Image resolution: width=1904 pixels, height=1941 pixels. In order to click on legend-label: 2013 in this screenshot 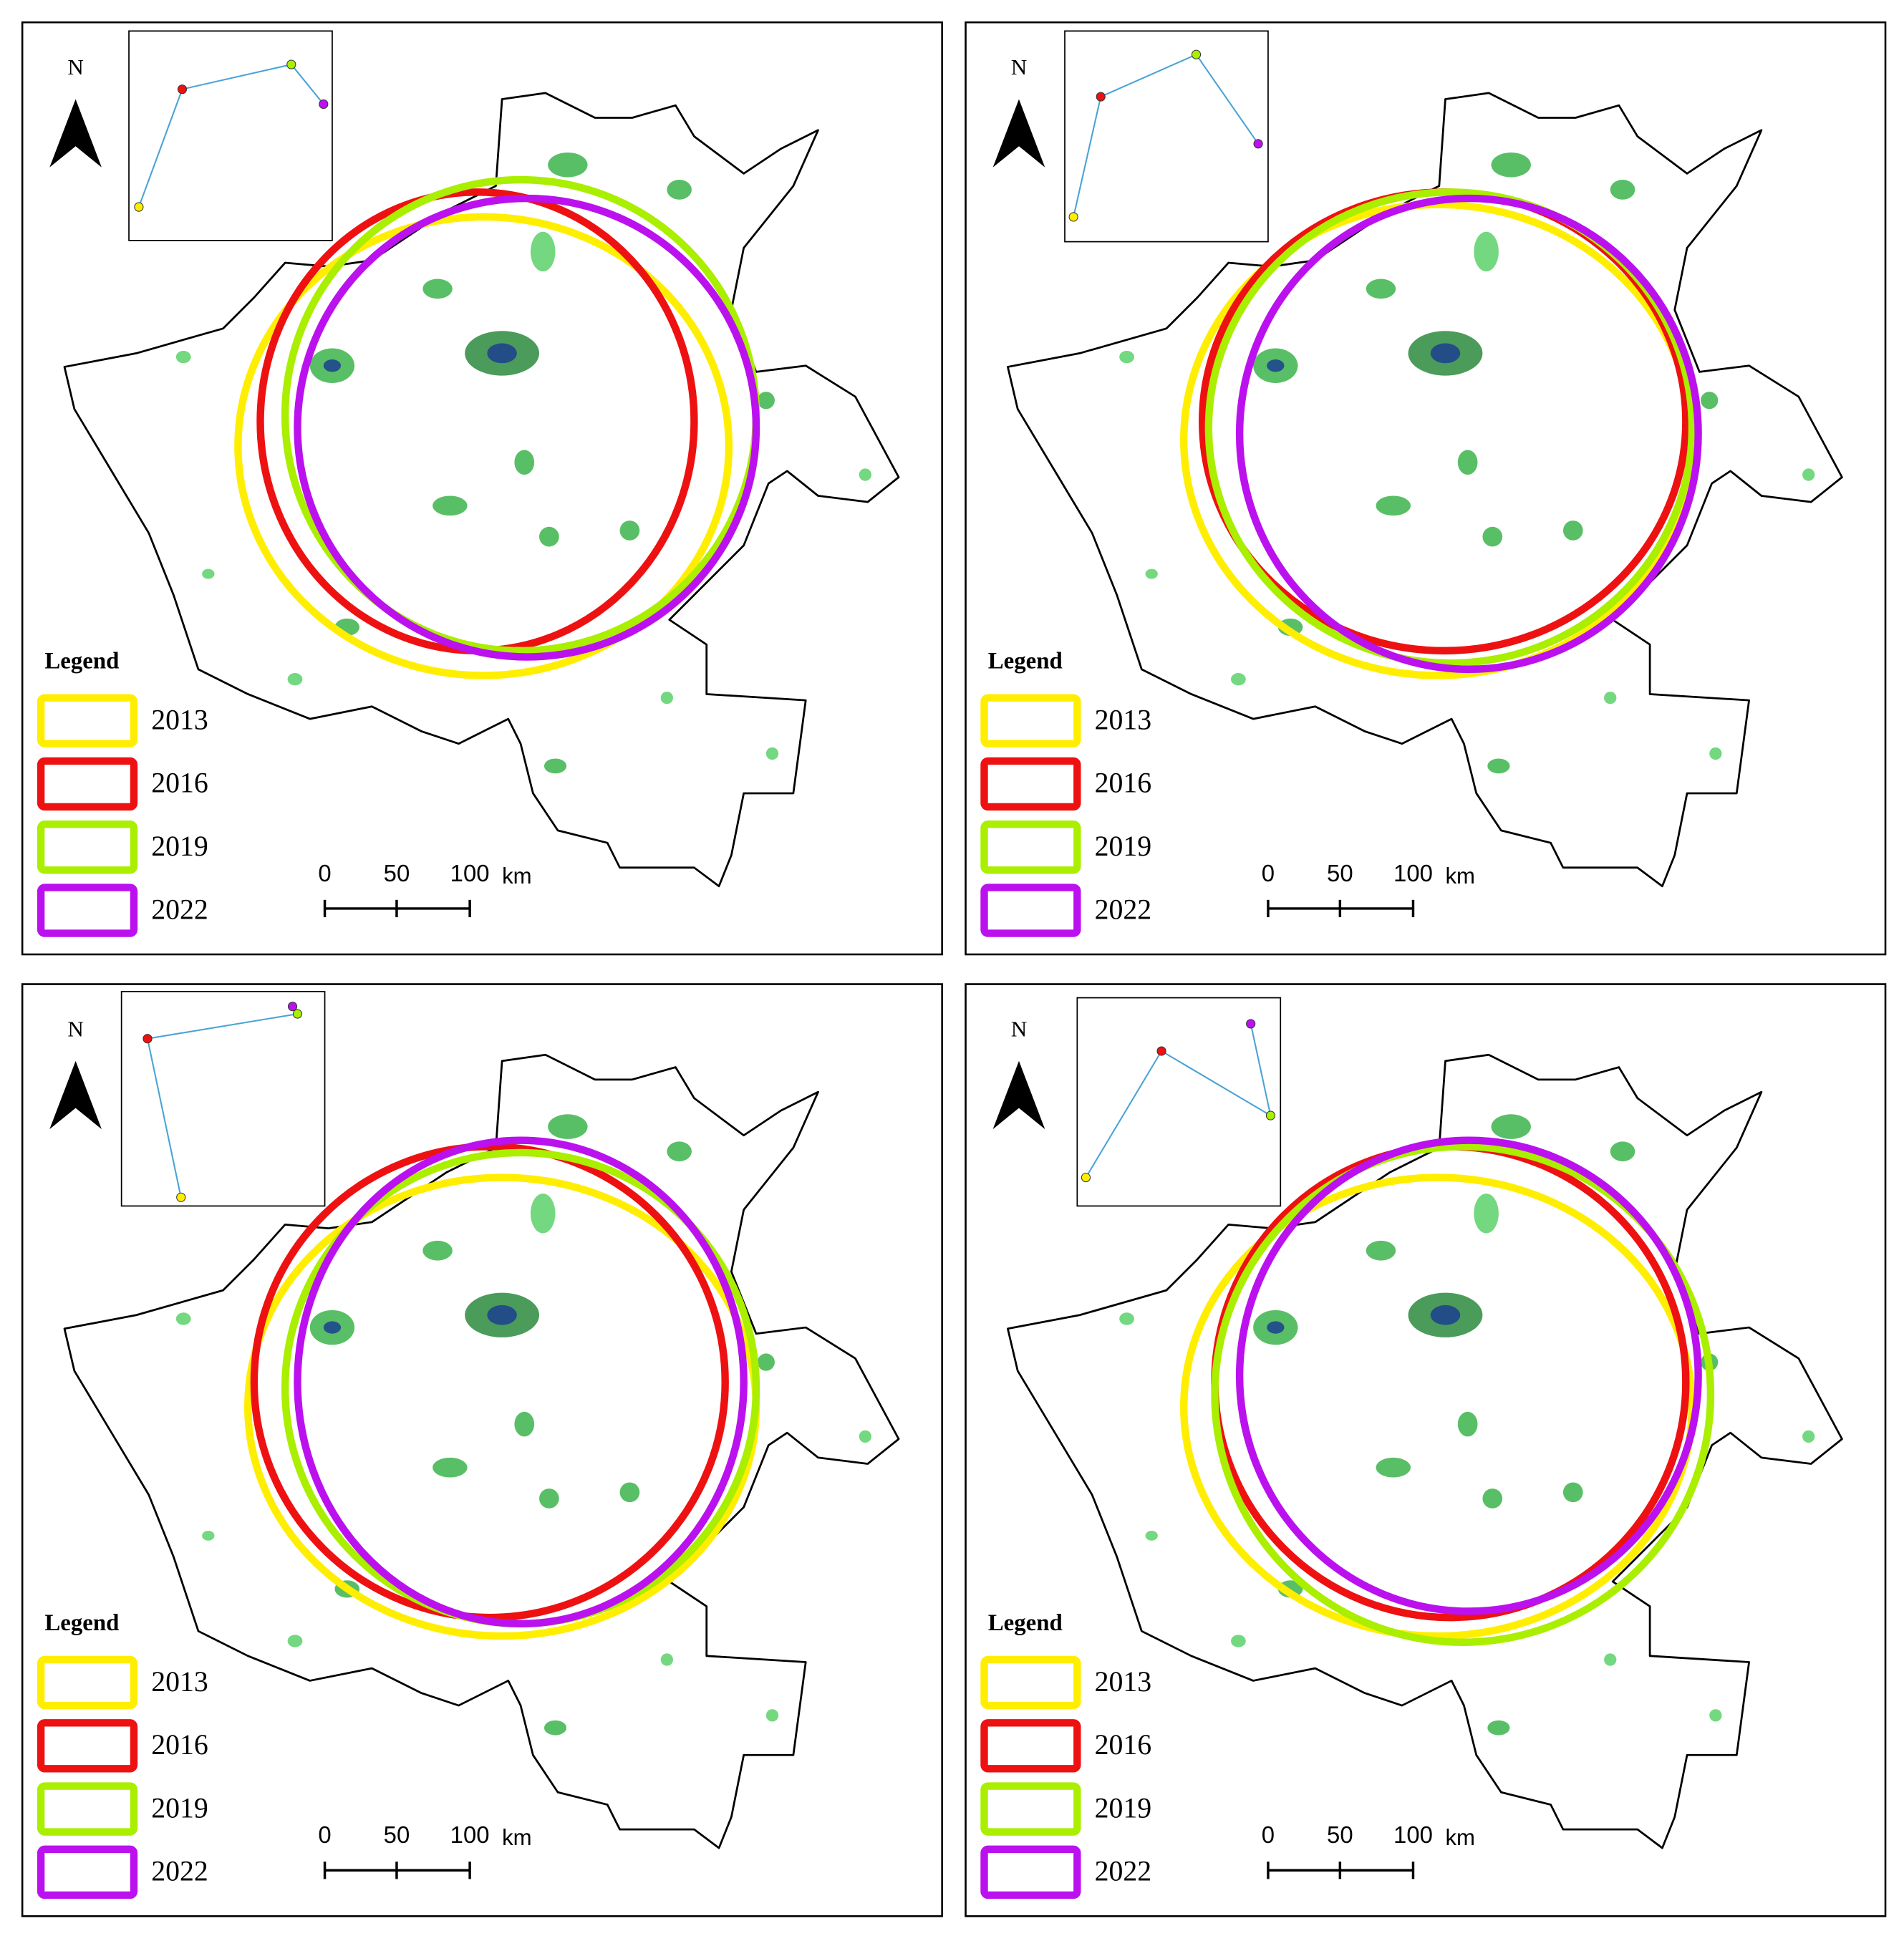, I will do `click(179, 720)`.